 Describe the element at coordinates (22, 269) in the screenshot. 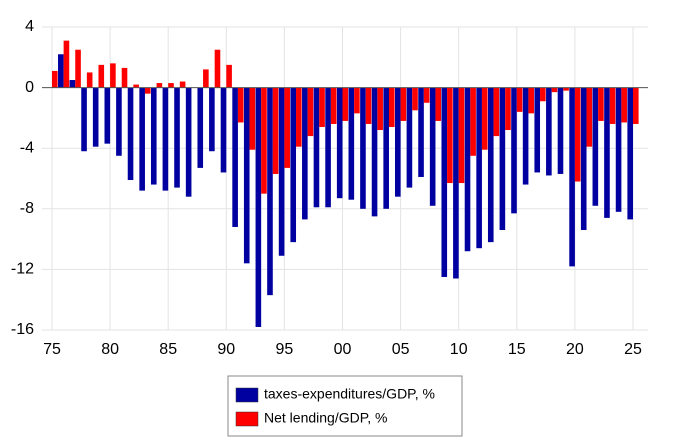

I see `y-tick-label: -12` at that location.